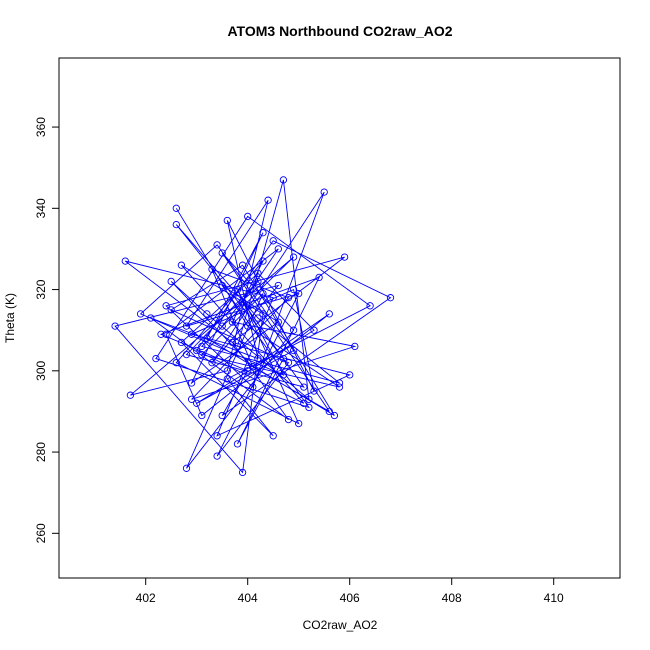  Describe the element at coordinates (41, 289) in the screenshot. I see `y-tick-label: 320` at that location.